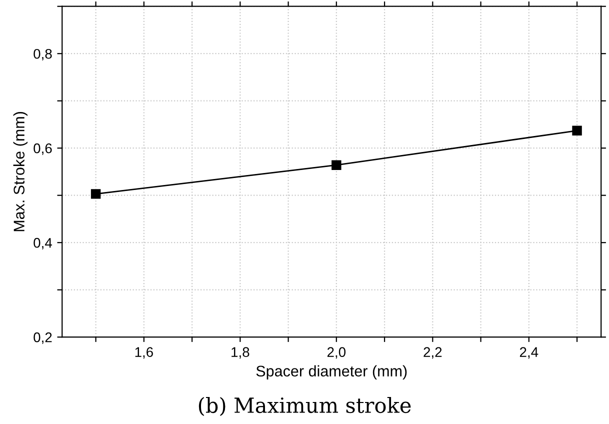 The image size is (609, 424). Describe the element at coordinates (20, 172) in the screenshot. I see `y-axis-title: Max. Stroke (mm)` at that location.